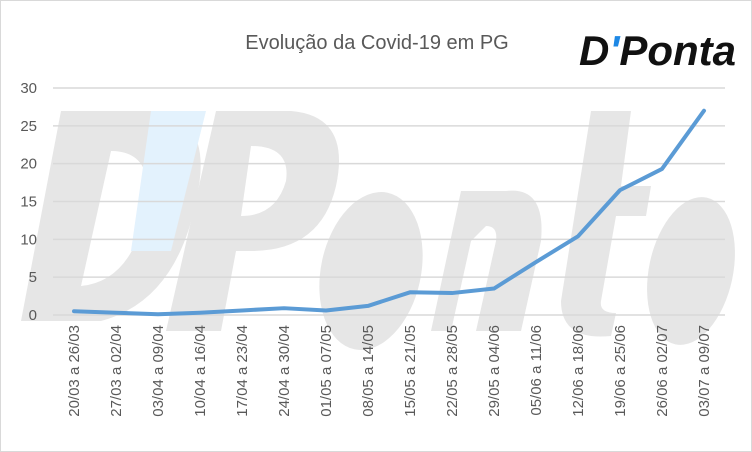 The height and width of the screenshot is (452, 752). Describe the element at coordinates (677, 50) in the screenshot. I see `logo-text-ponta: Ponta` at that location.